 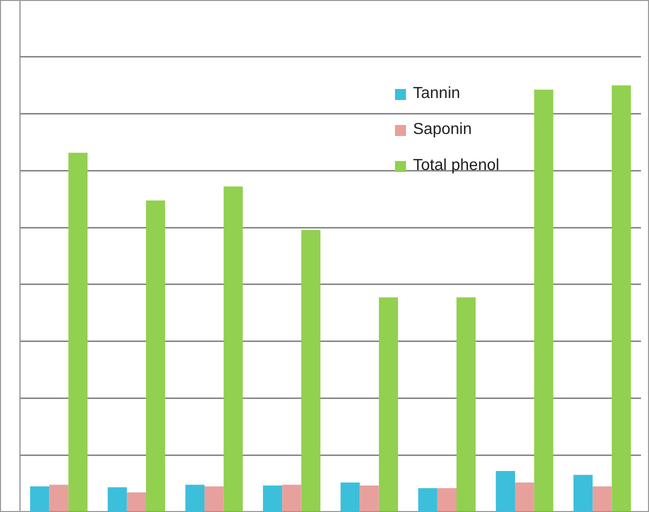 I want to click on legend-label: Tannin, so click(x=436, y=94).